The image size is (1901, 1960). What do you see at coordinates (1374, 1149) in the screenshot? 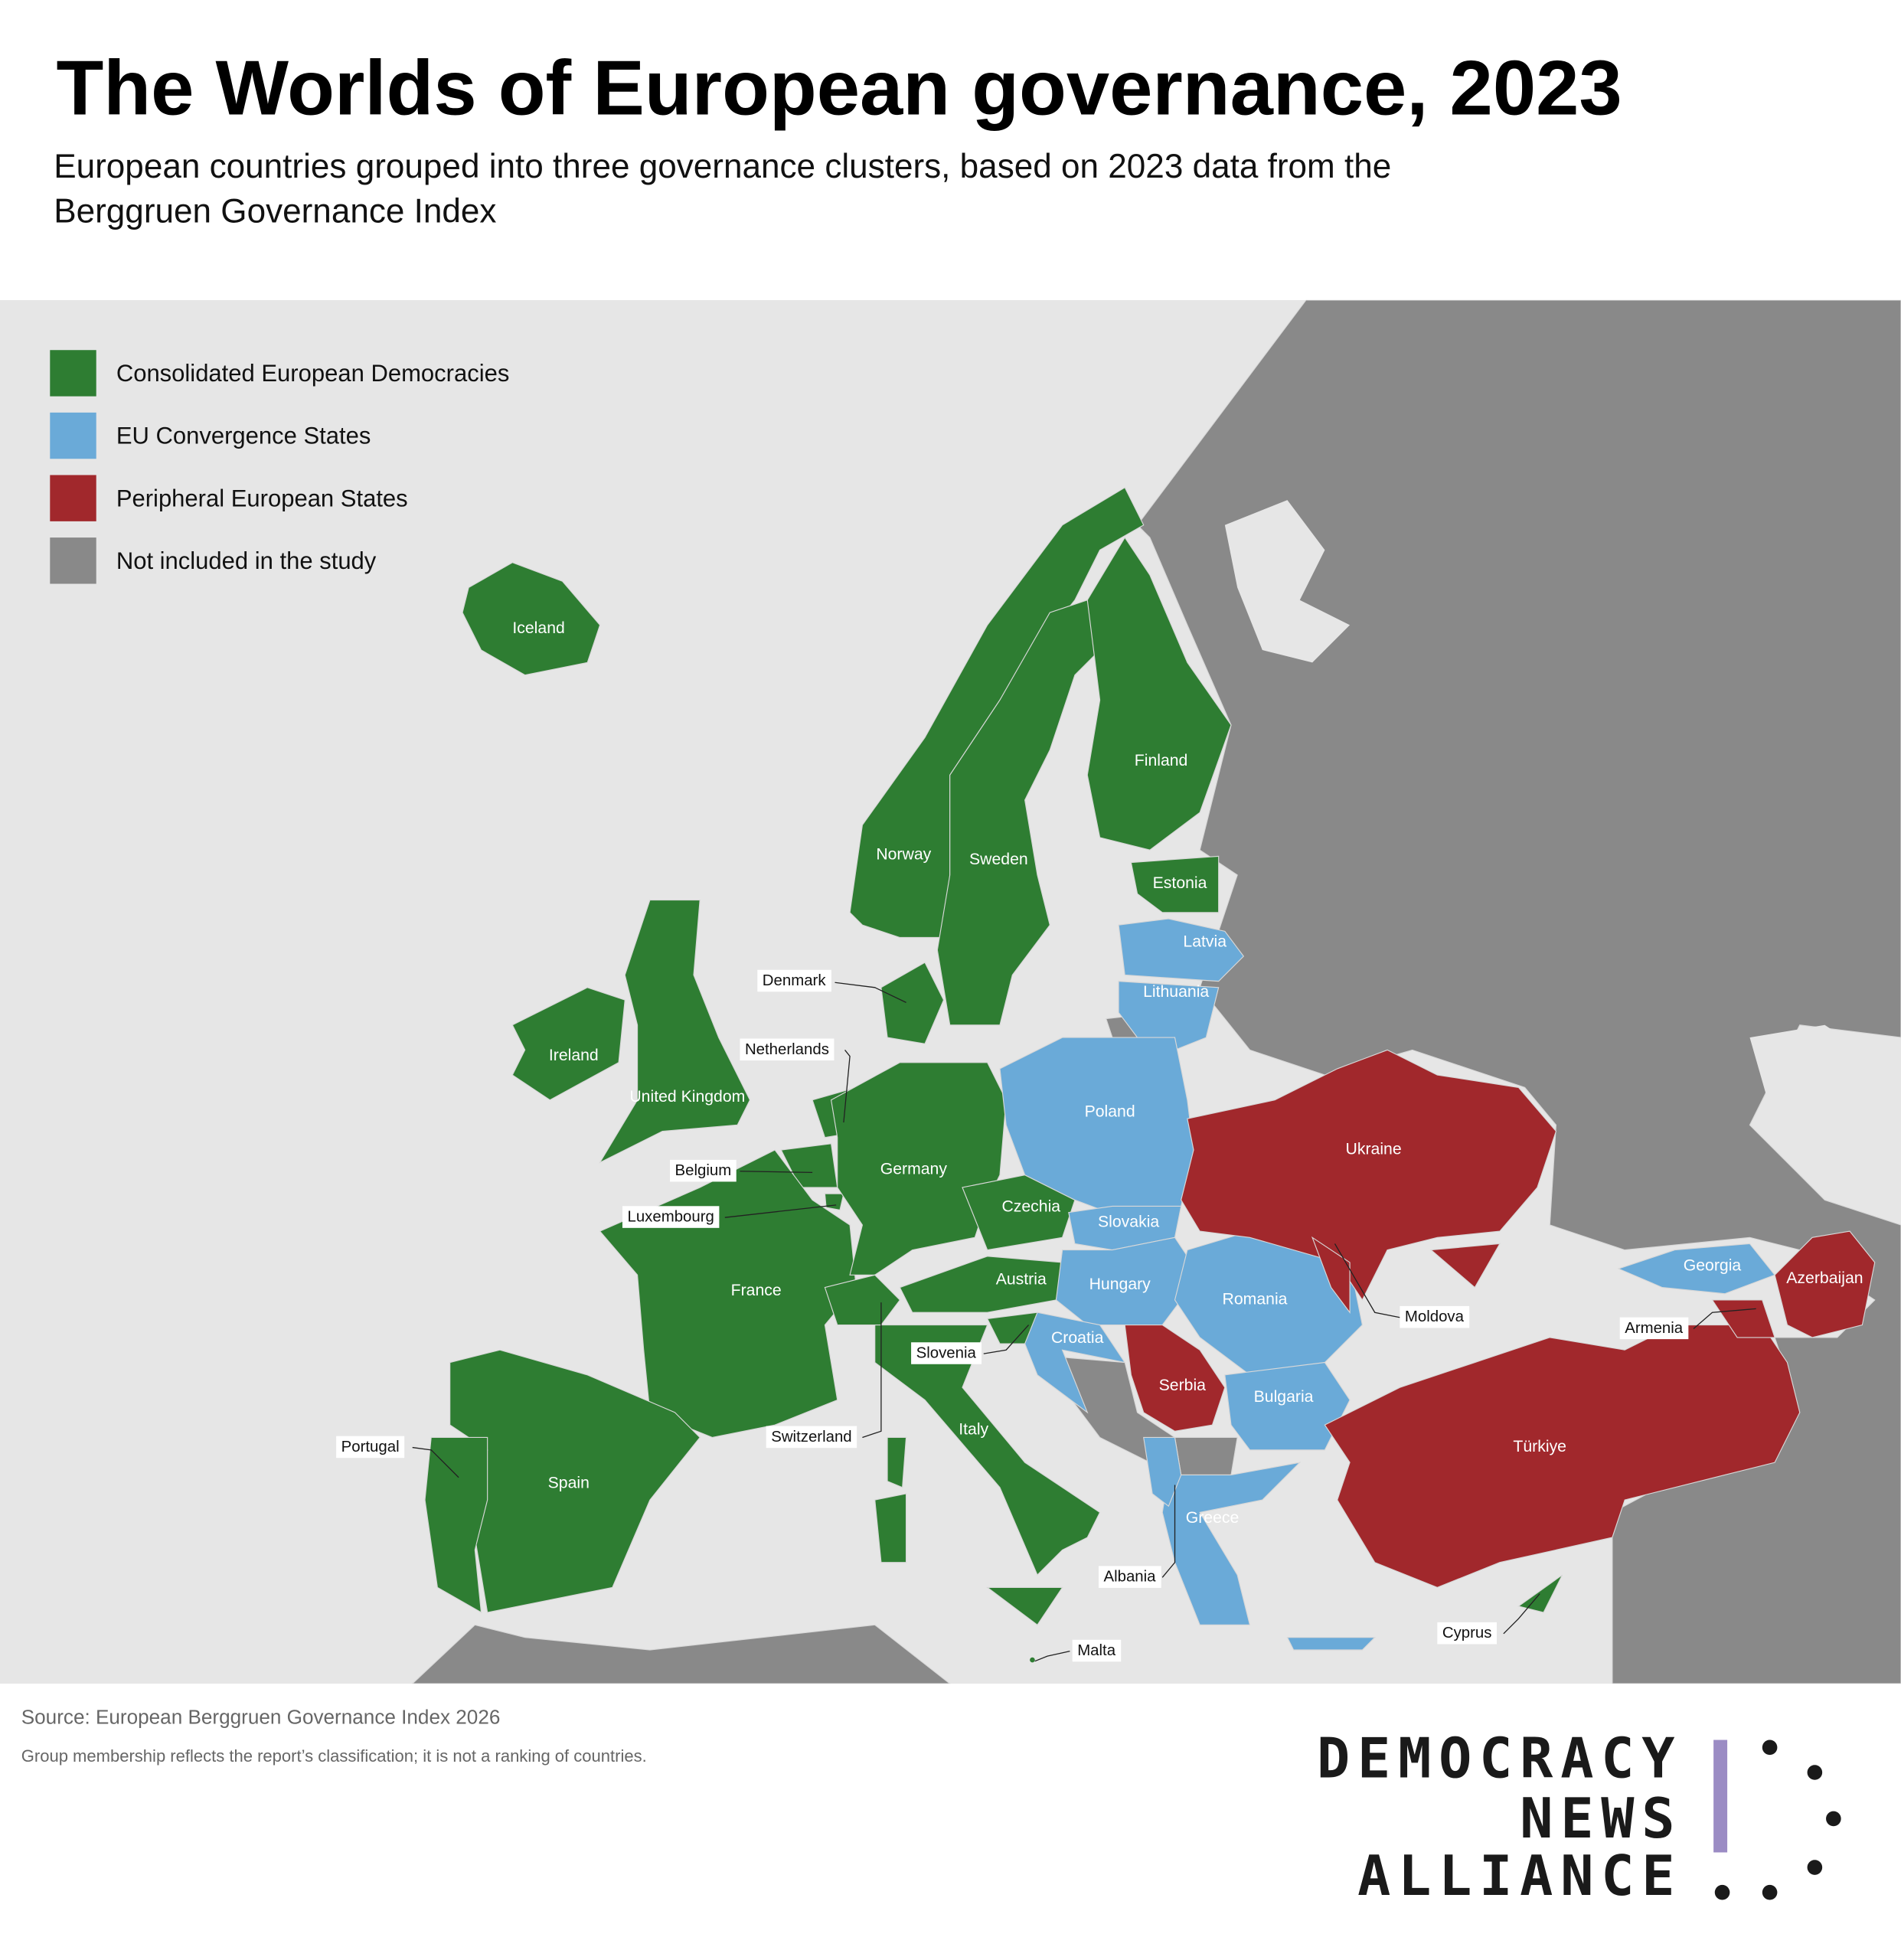
I see `country-label: Ukraine` at bounding box center [1374, 1149].